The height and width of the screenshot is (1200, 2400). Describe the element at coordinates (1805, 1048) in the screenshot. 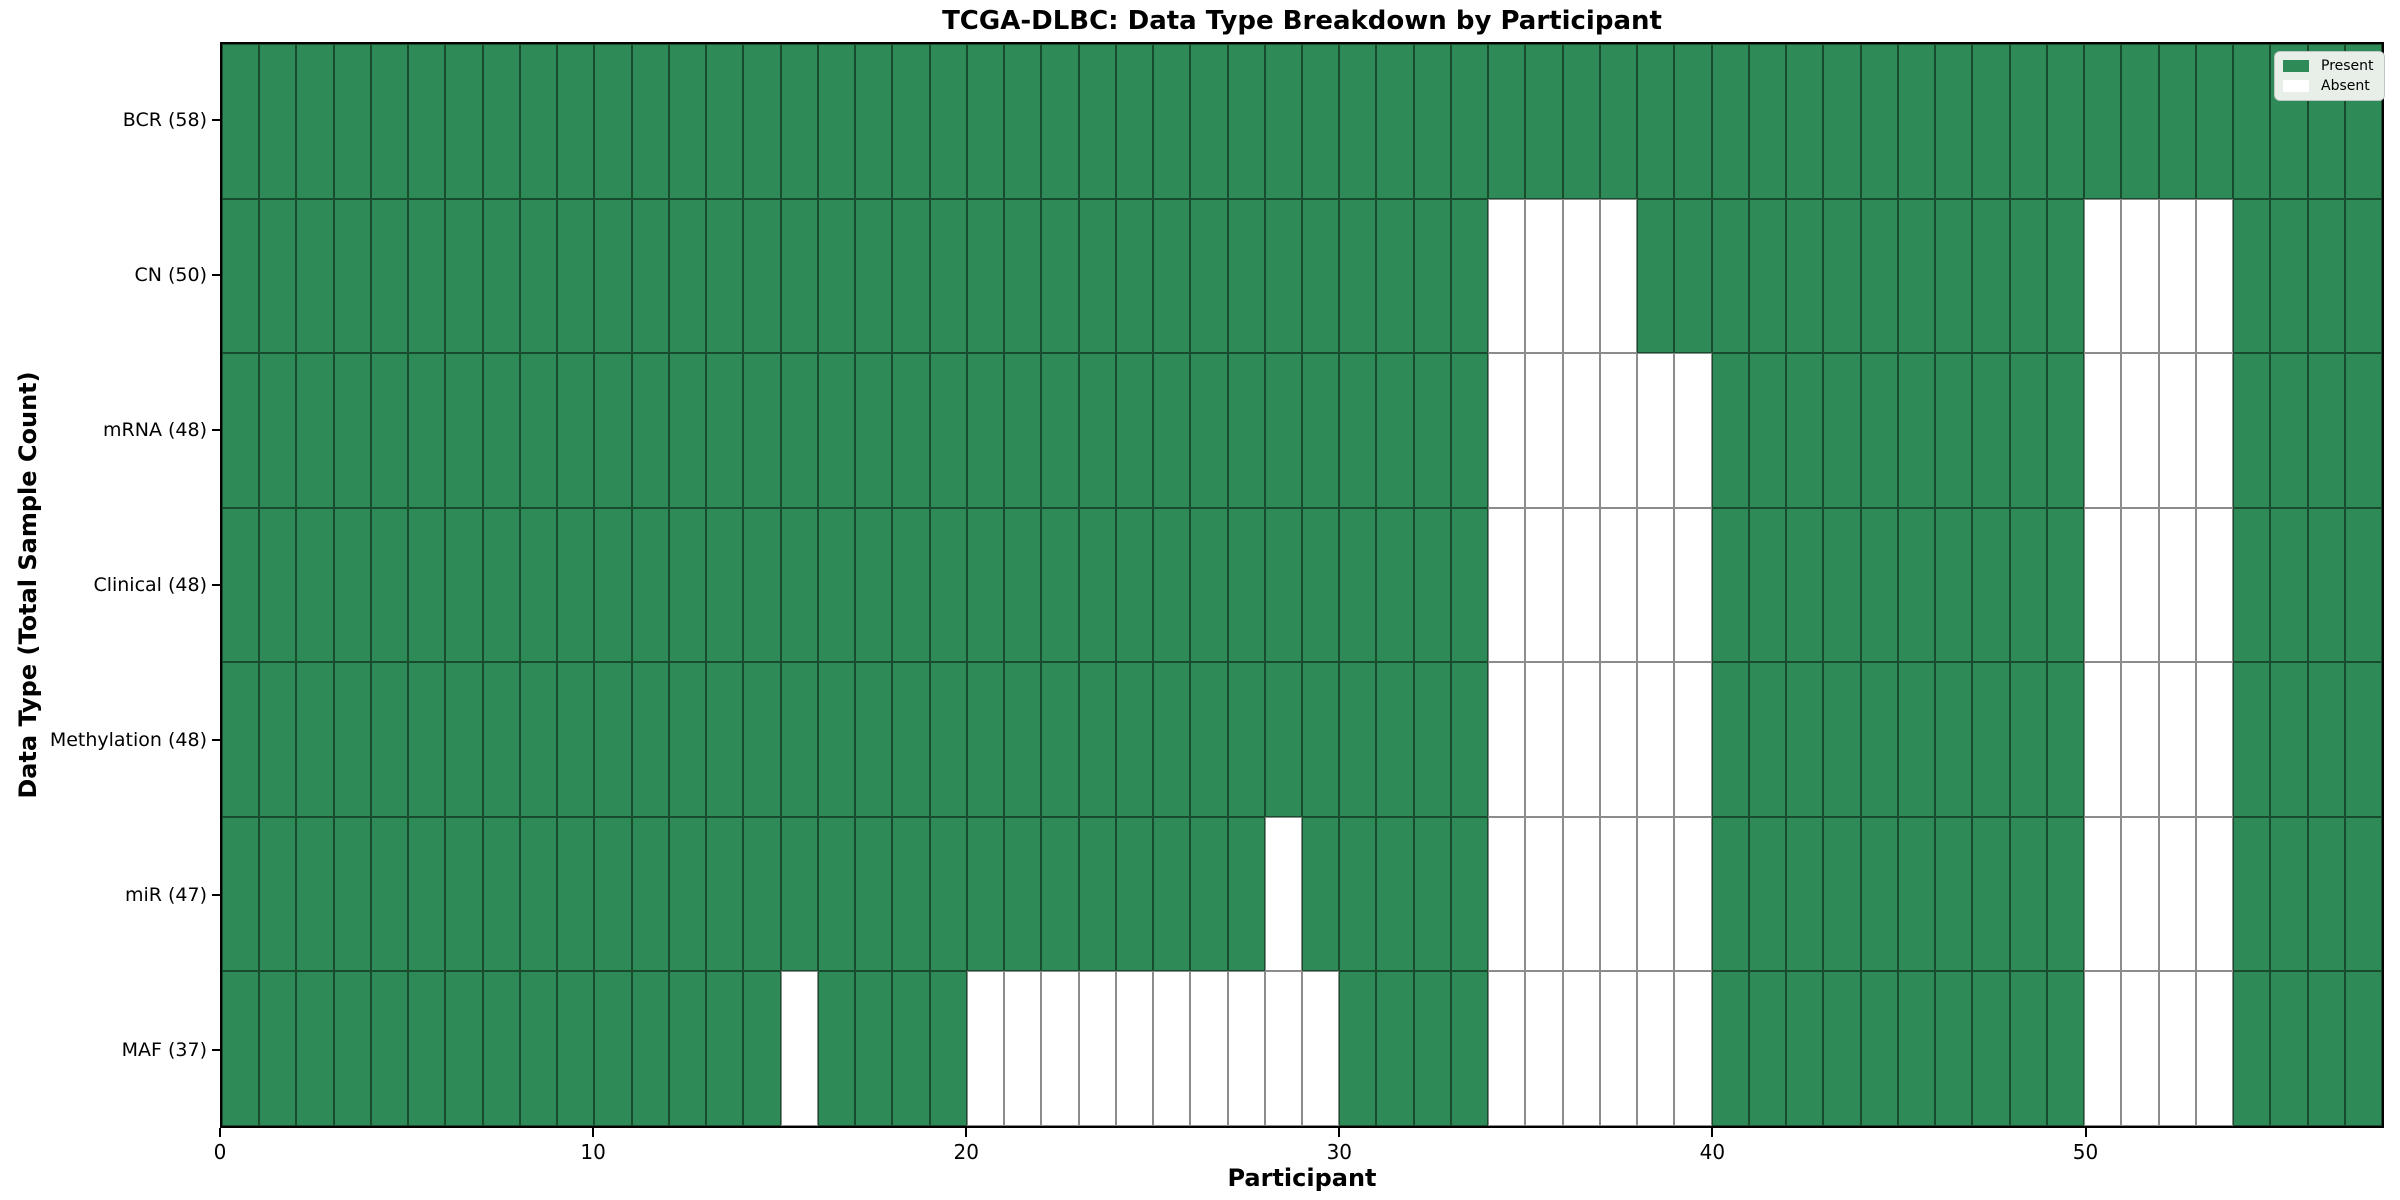

I see `heatmap-cell-MAF-p42` at that location.